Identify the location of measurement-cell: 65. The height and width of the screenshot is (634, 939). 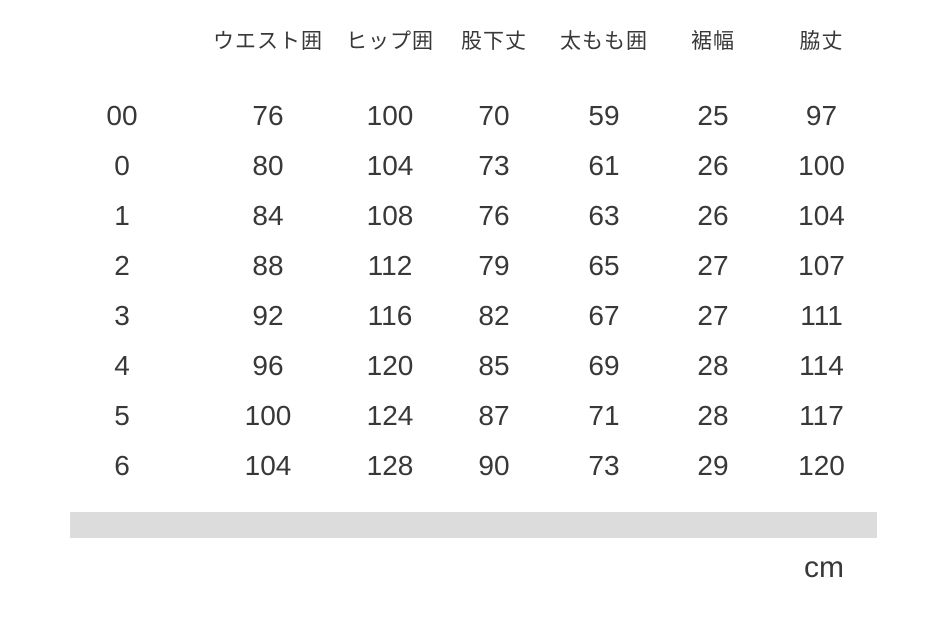
(604, 265).